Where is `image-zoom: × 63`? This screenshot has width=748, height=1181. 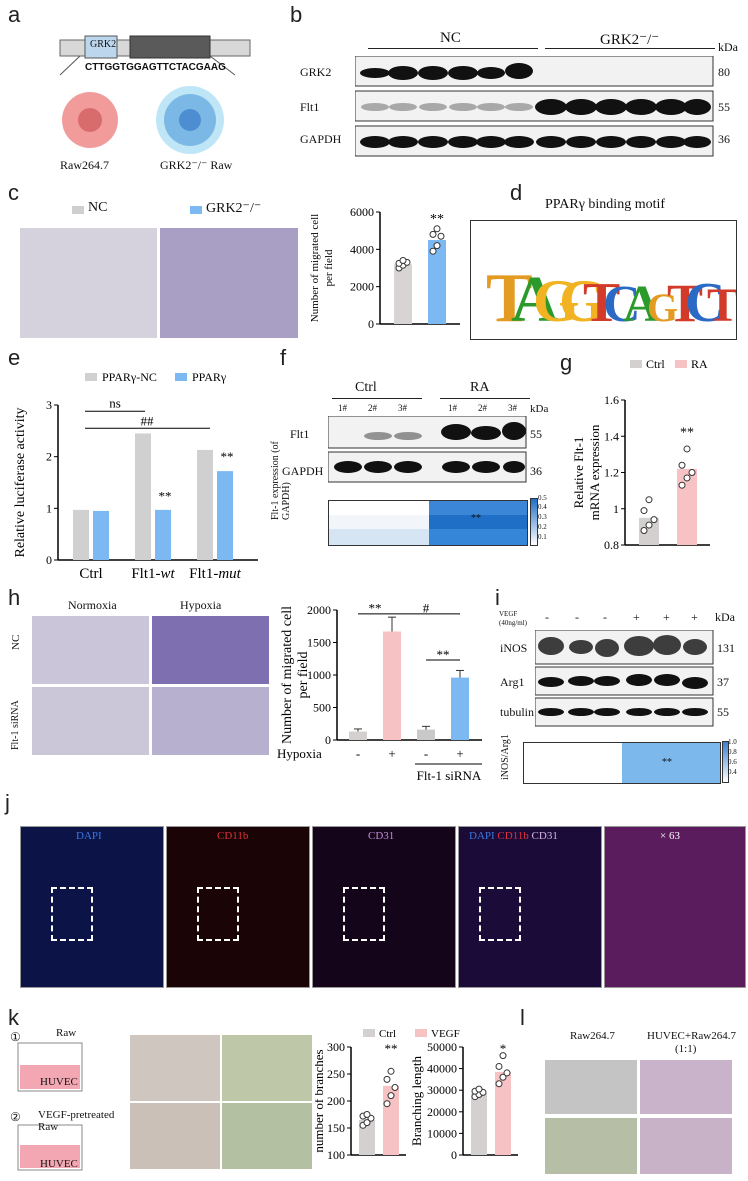 image-zoom: × 63 is located at coordinates (675, 907).